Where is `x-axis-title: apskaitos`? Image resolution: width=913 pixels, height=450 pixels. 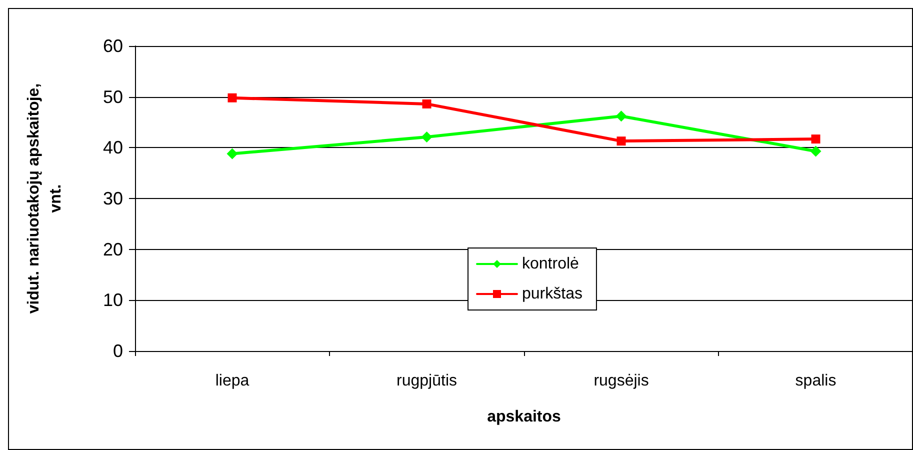 x-axis-title: apskaitos is located at coordinates (524, 417).